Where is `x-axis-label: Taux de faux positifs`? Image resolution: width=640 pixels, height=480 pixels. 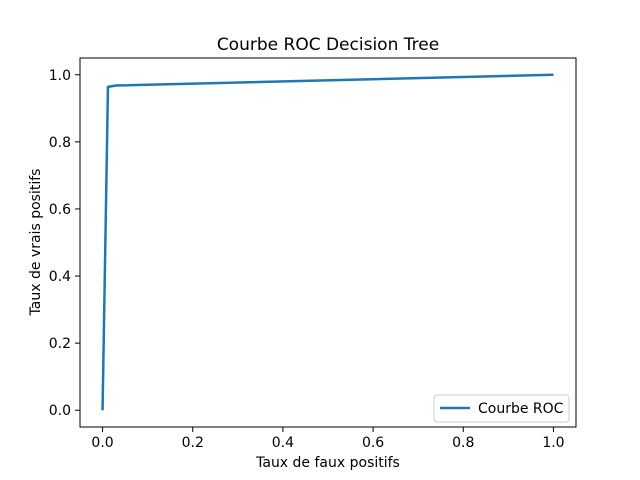
x-axis-label: Taux de faux positifs is located at coordinates (327, 463).